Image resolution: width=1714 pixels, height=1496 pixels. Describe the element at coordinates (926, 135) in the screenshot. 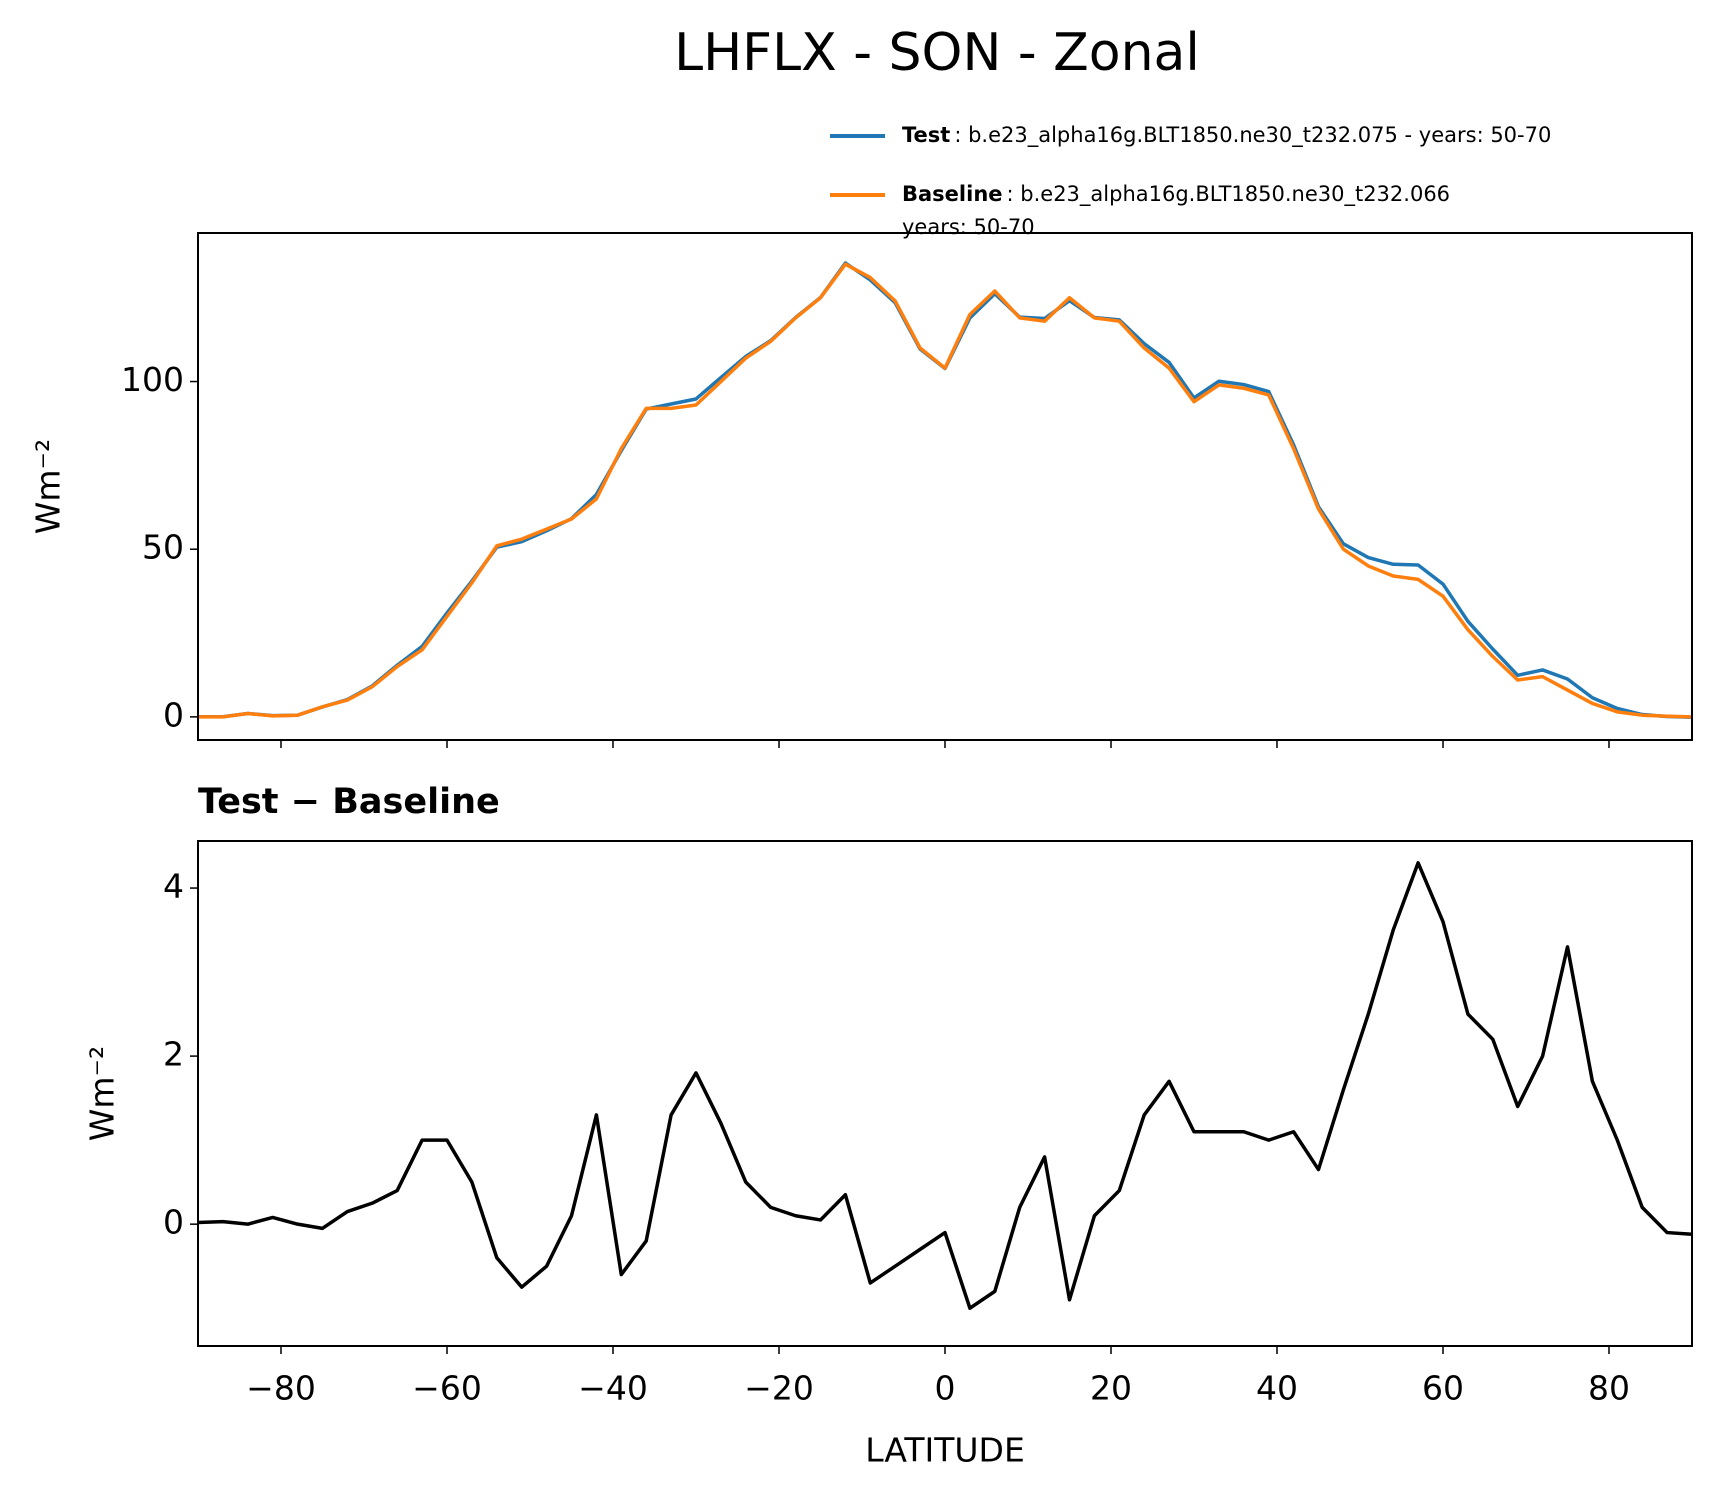

I see `legend-label: Test` at that location.